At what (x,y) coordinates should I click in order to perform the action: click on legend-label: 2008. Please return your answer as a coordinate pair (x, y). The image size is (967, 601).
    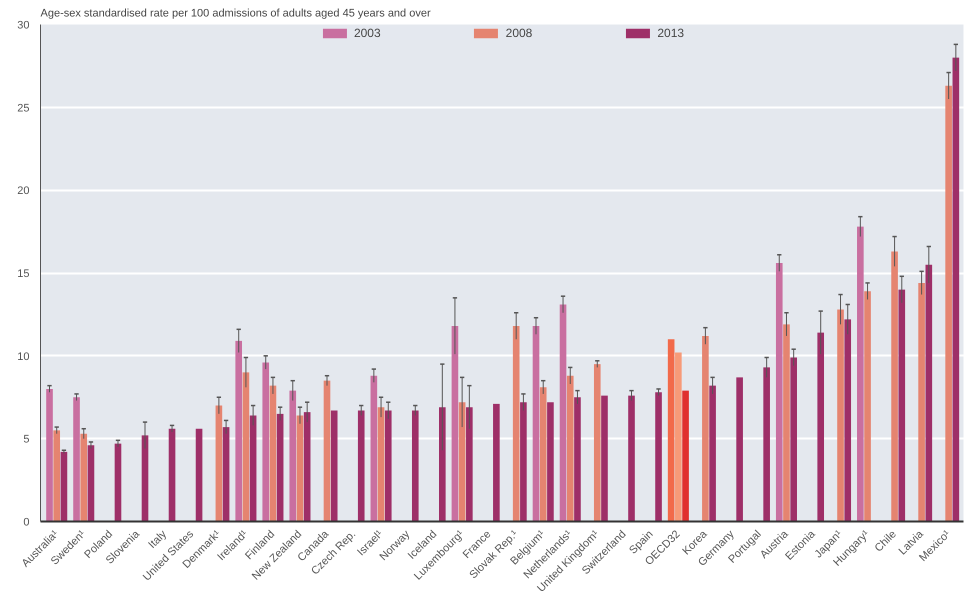
    Looking at the image, I should click on (519, 33).